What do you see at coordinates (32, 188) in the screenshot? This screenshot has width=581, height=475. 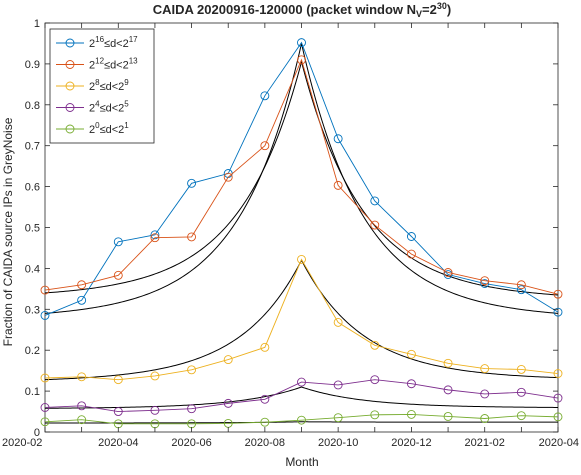 I see `y-tick-label: 0.6` at bounding box center [32, 188].